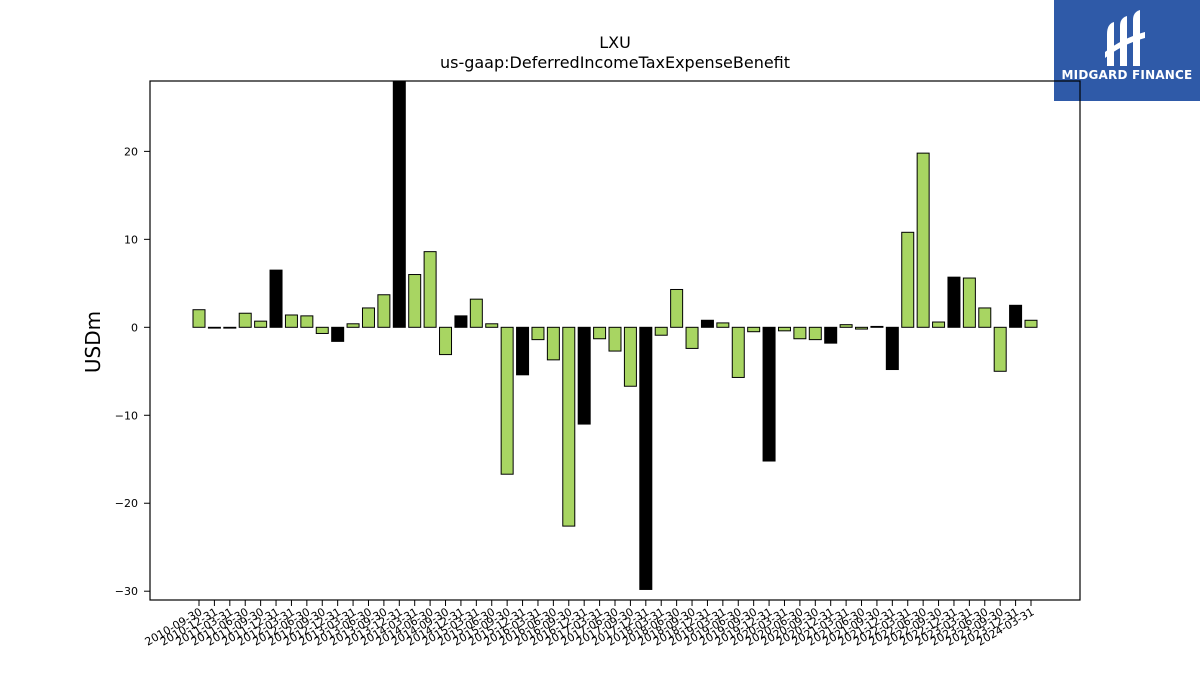  I want to click on y-tick-label: 20, so click(131, 151).